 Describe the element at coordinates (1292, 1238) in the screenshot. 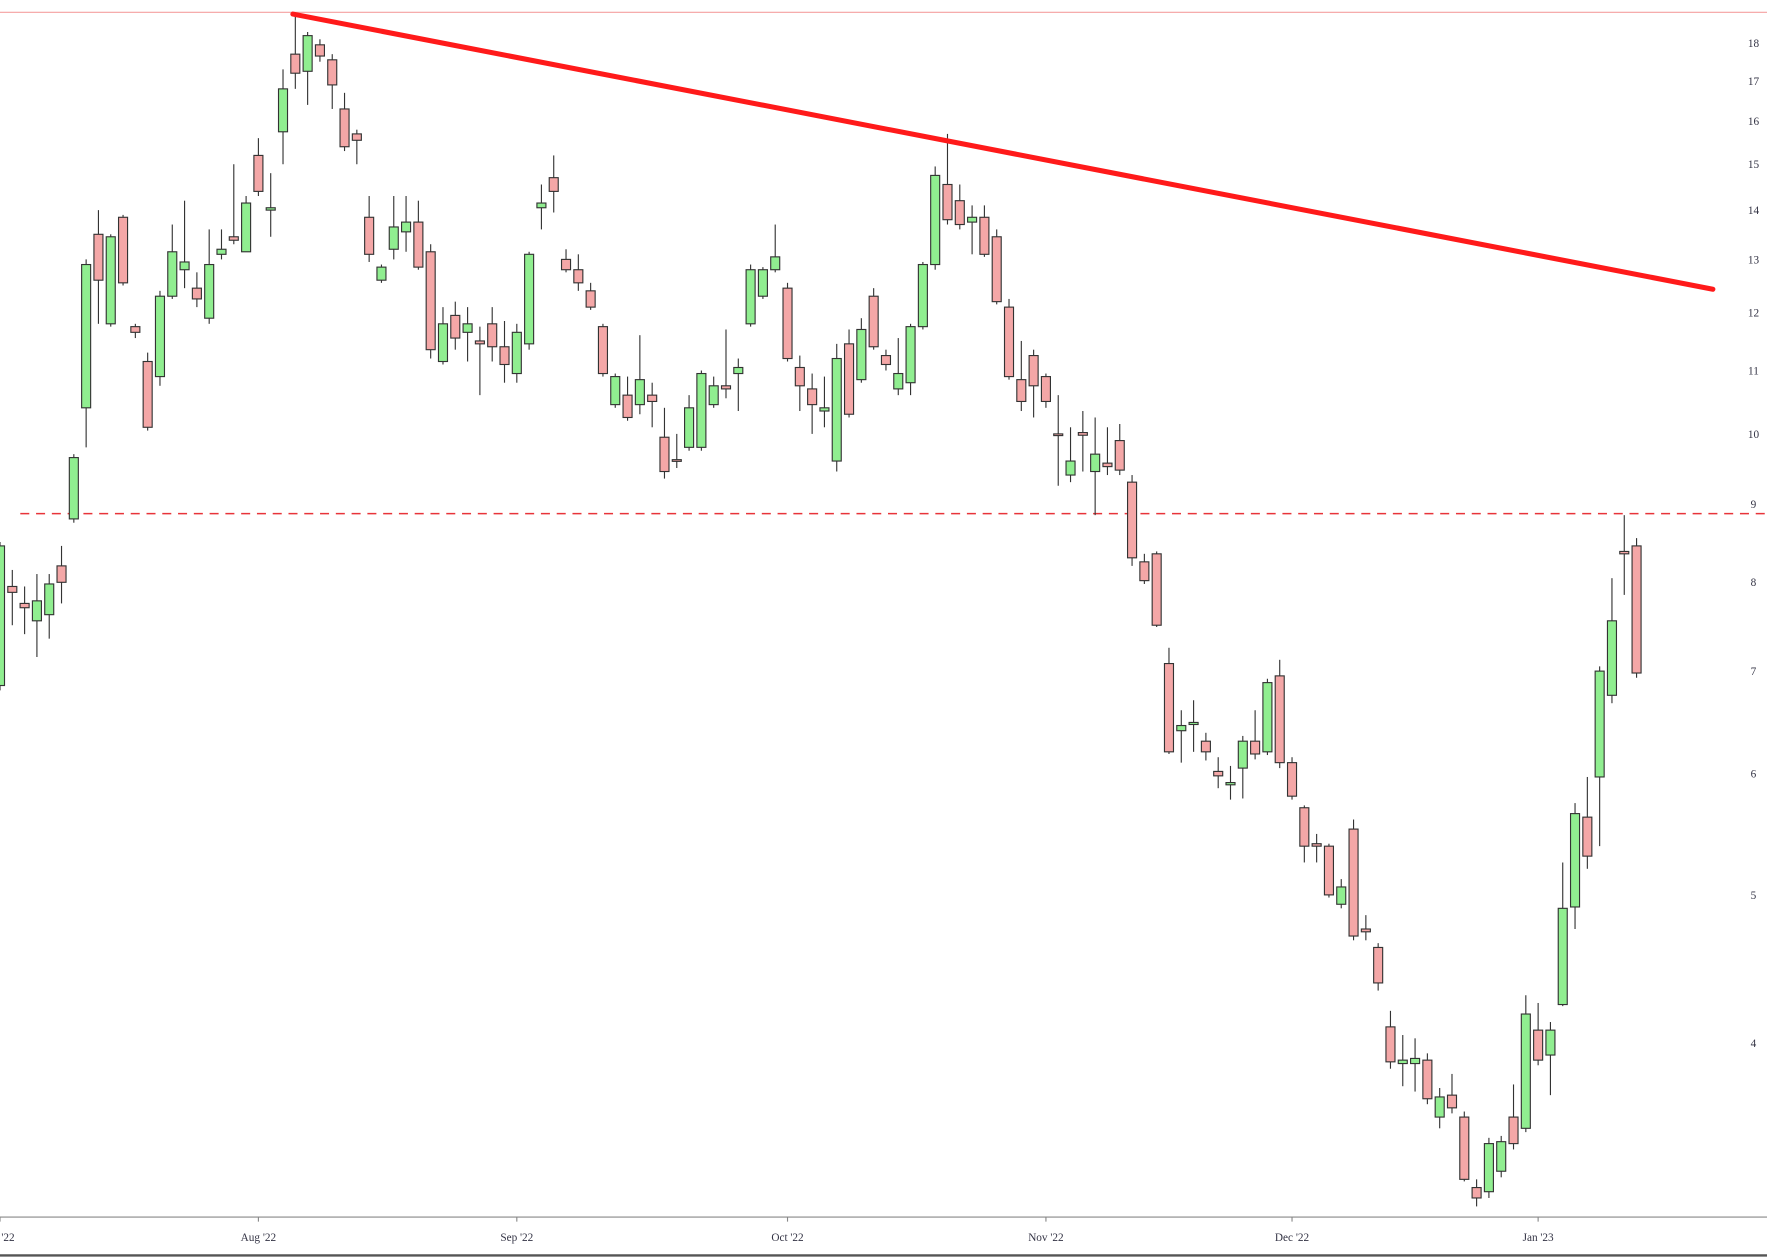

I see `x-tick-label: Dec '22` at that location.